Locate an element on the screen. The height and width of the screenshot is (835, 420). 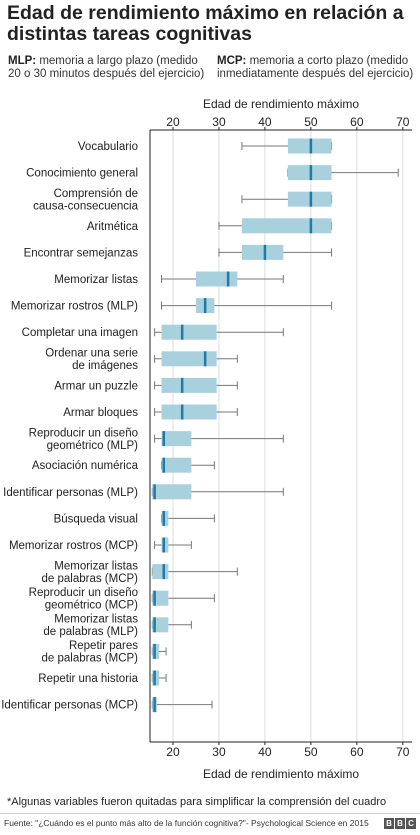
category-label-line: Conocimiento general is located at coordinates (82, 174).